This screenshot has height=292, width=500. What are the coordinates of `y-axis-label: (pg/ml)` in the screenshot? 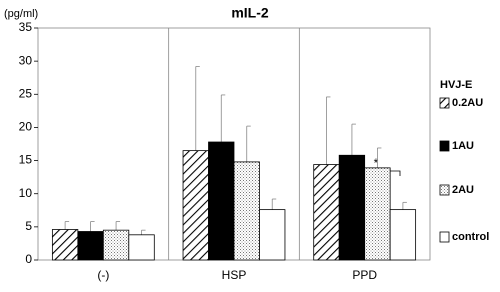 It's located at (21, 14).